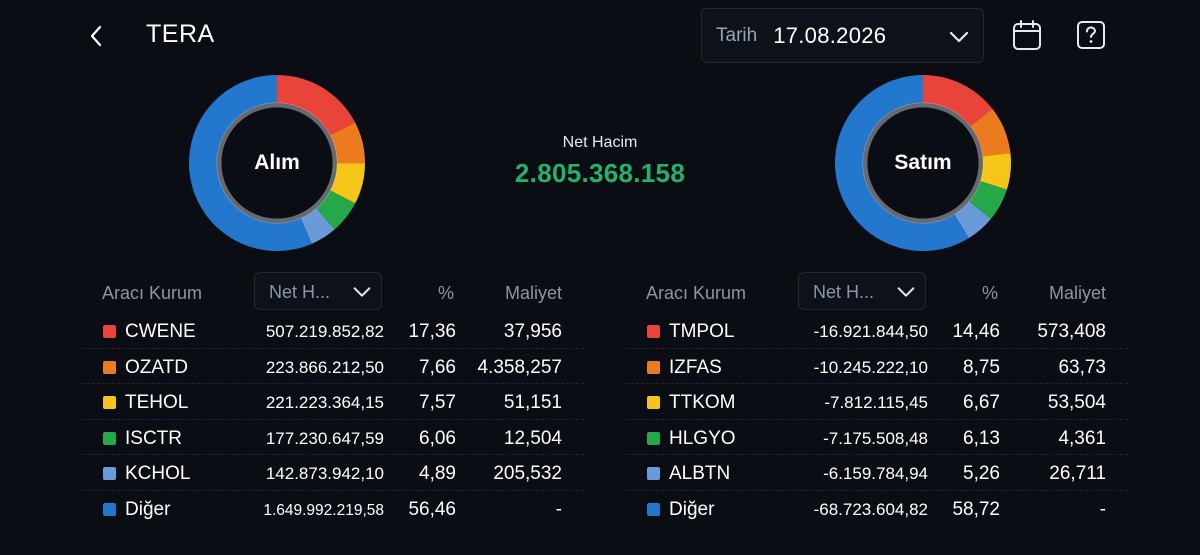 The width and height of the screenshot is (1200, 555). What do you see at coordinates (995, 171) in the screenshot?
I see `donut-slice-ttkom` at bounding box center [995, 171].